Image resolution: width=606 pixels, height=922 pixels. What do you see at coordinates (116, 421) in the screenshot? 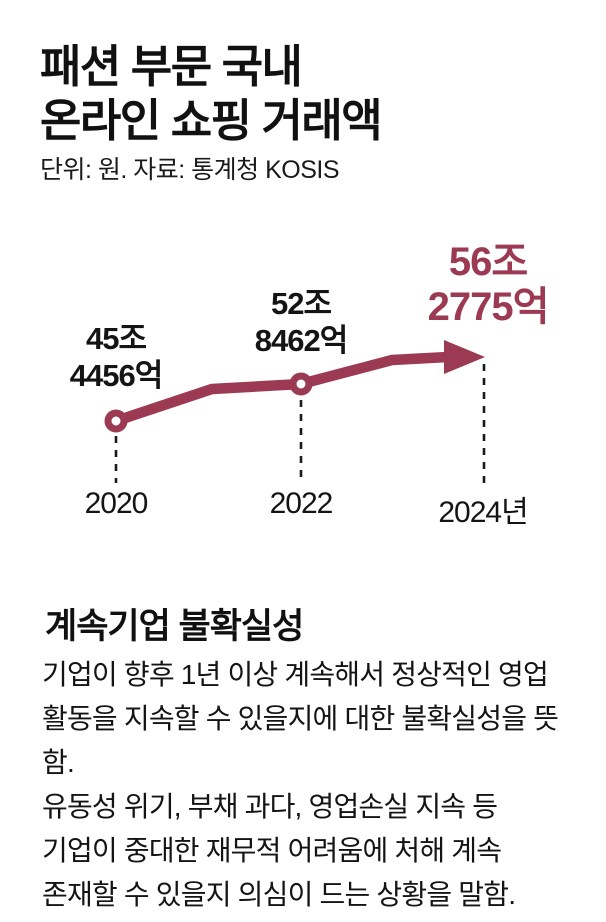
I see `data-point-marker-2020` at bounding box center [116, 421].